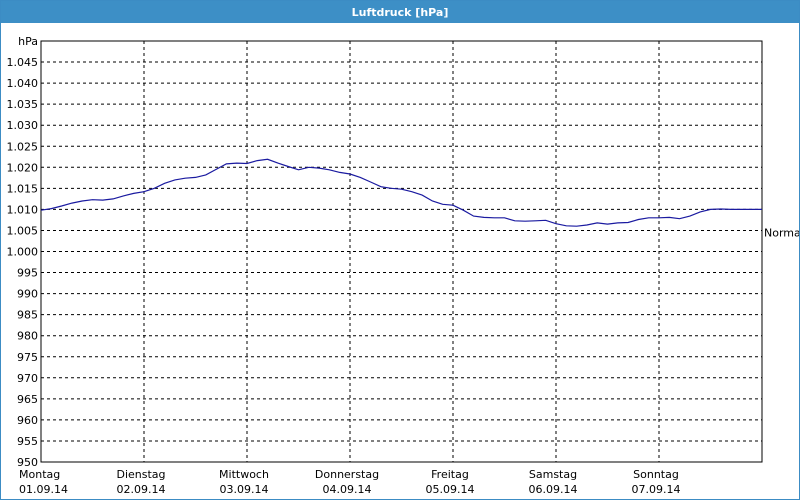 This screenshot has width=800, height=500. What do you see at coordinates (656, 474) in the screenshot?
I see `x-tick-day-label: Sonntag` at bounding box center [656, 474].